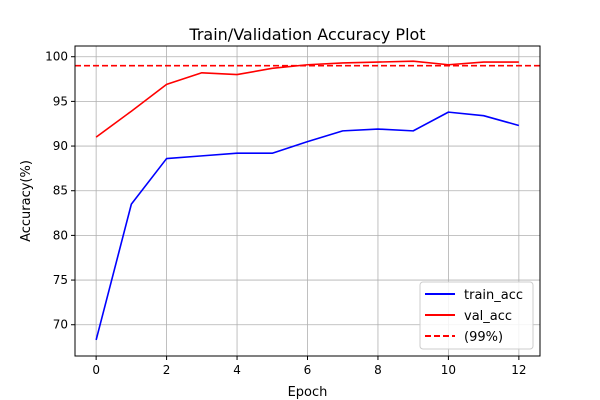  What do you see at coordinates (96, 370) in the screenshot?
I see `x-tick-label: 0` at bounding box center [96, 370].